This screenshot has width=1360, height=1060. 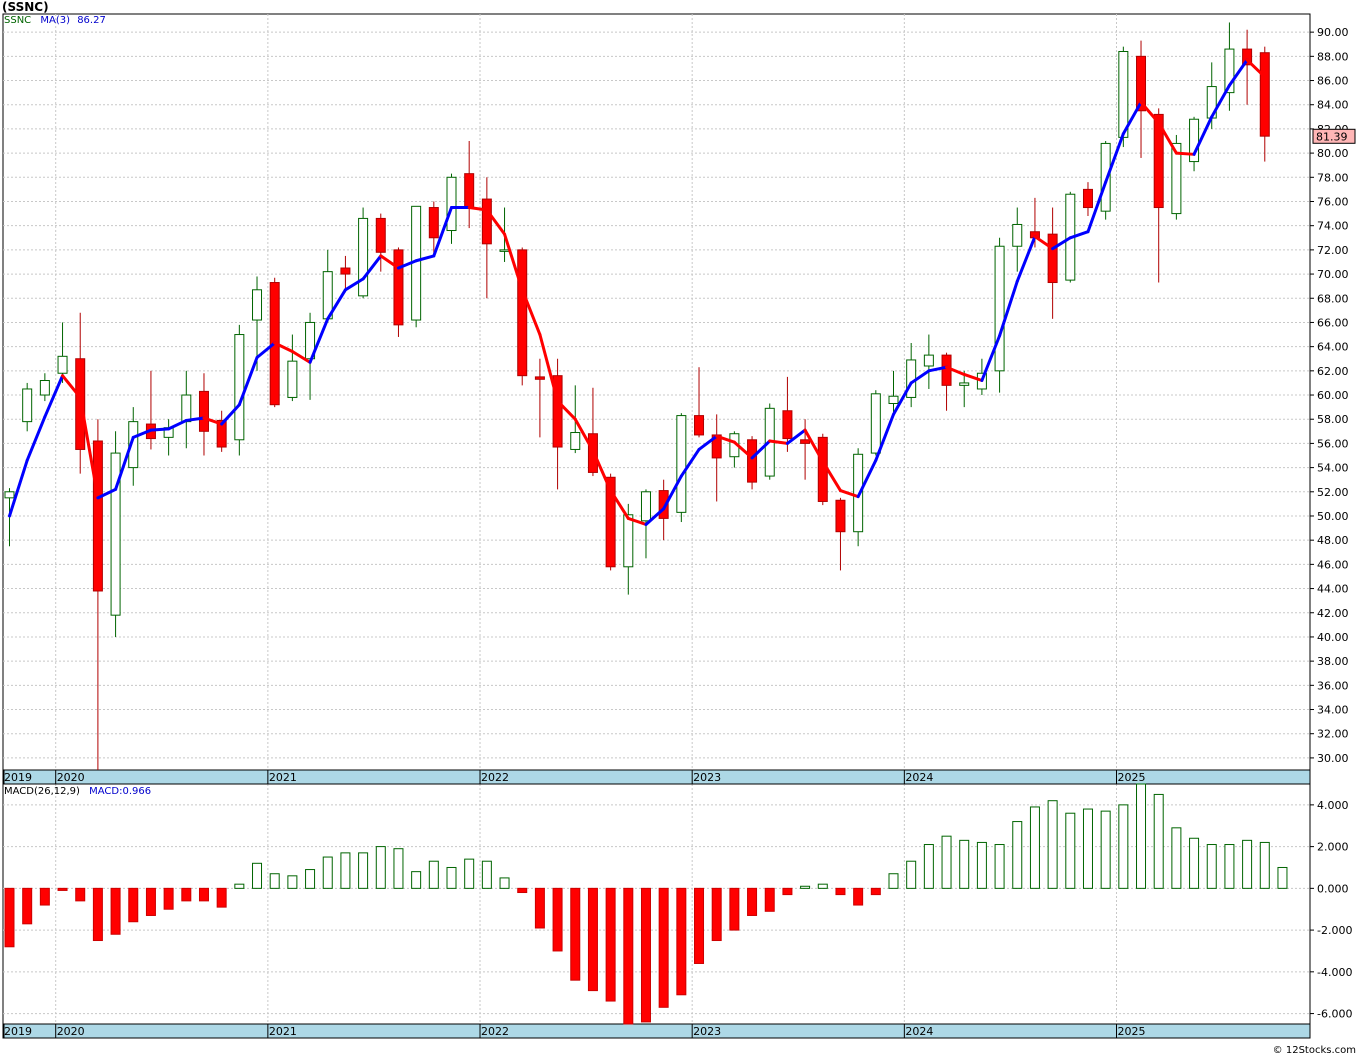 What do you see at coordinates (55, 20) in the screenshot?
I see `ma-label: MA(3)` at bounding box center [55, 20].